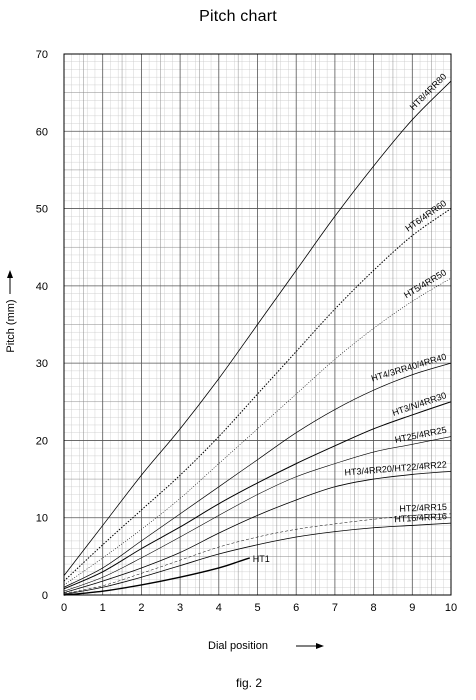  Describe the element at coordinates (296, 608) in the screenshot. I see `x-tick-label: 6` at that location.